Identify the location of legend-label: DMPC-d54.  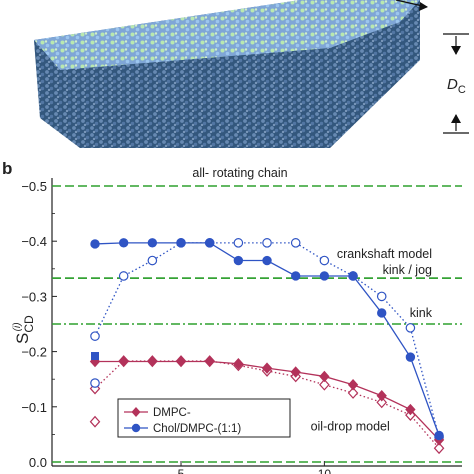
(172, 413).